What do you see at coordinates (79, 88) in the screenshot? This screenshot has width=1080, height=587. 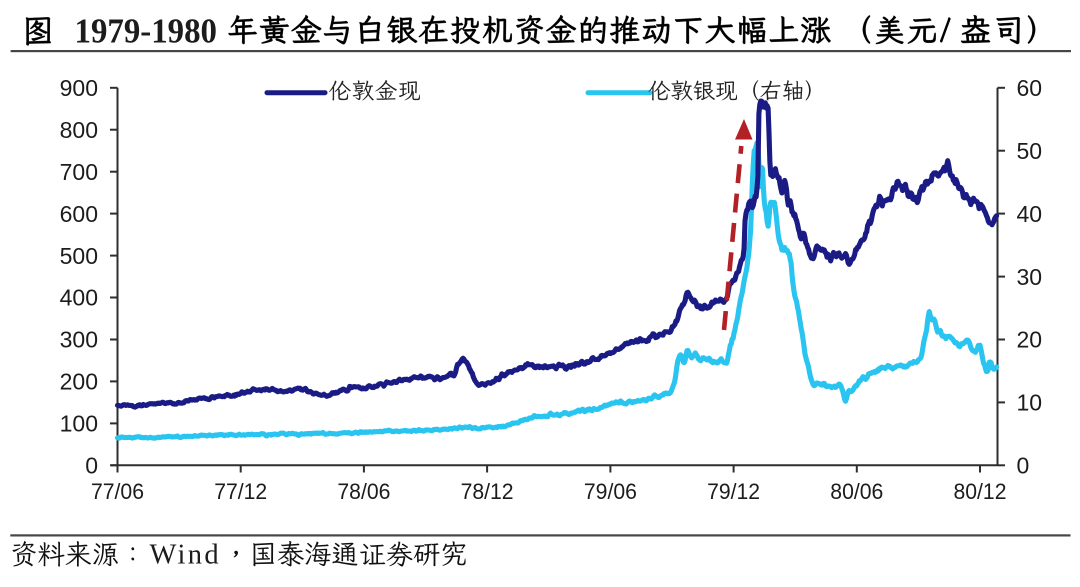 I see `svg-text: 900` at bounding box center [79, 88].